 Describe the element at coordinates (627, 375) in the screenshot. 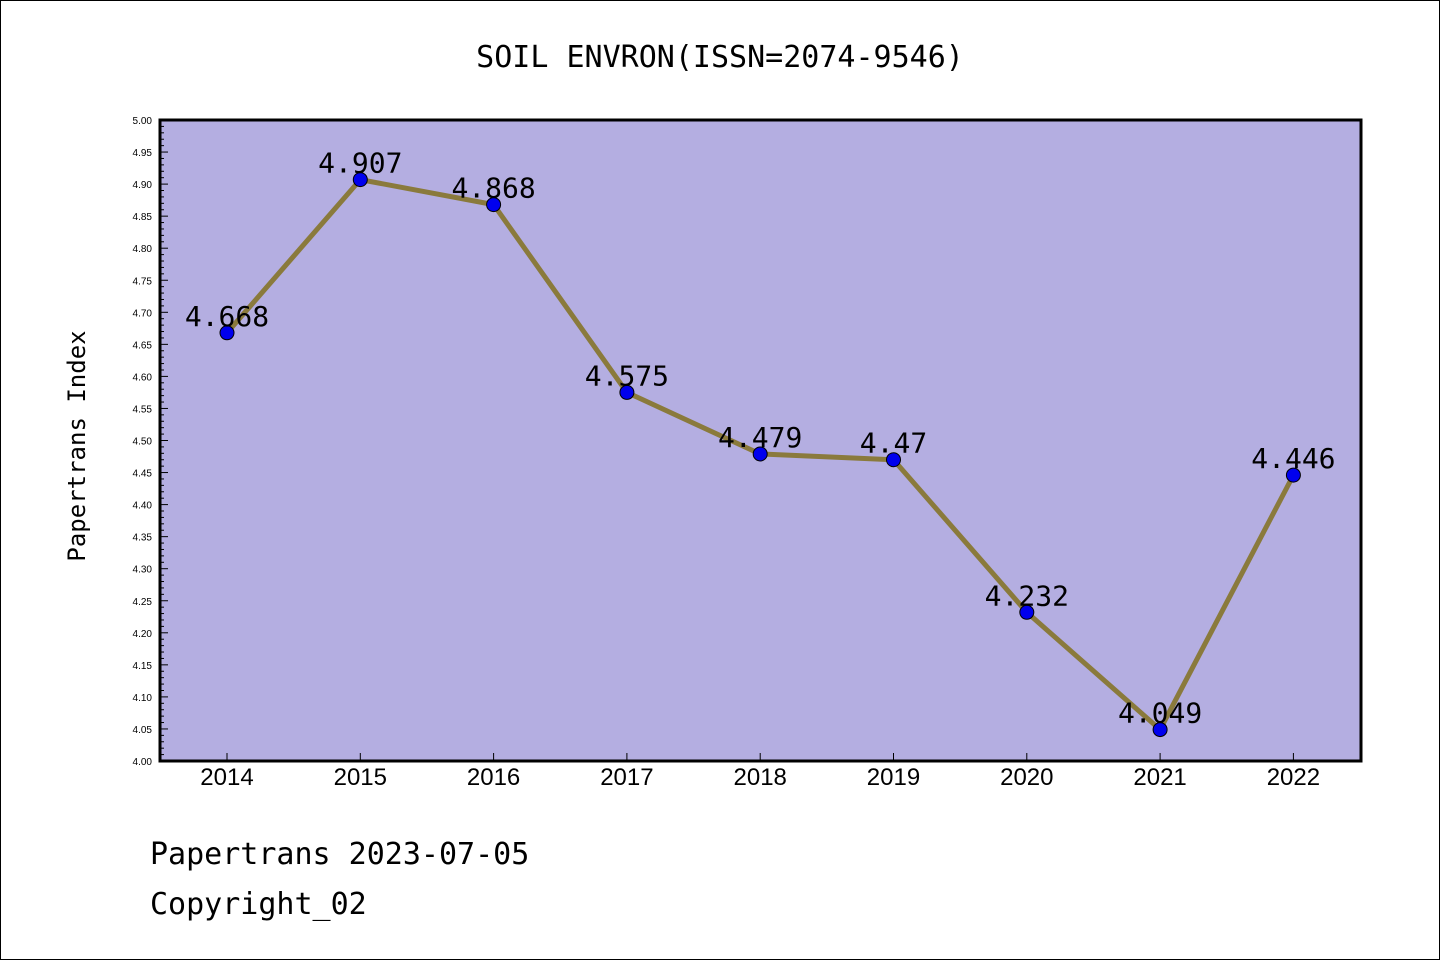

I see `data-label: 4.575` at that location.